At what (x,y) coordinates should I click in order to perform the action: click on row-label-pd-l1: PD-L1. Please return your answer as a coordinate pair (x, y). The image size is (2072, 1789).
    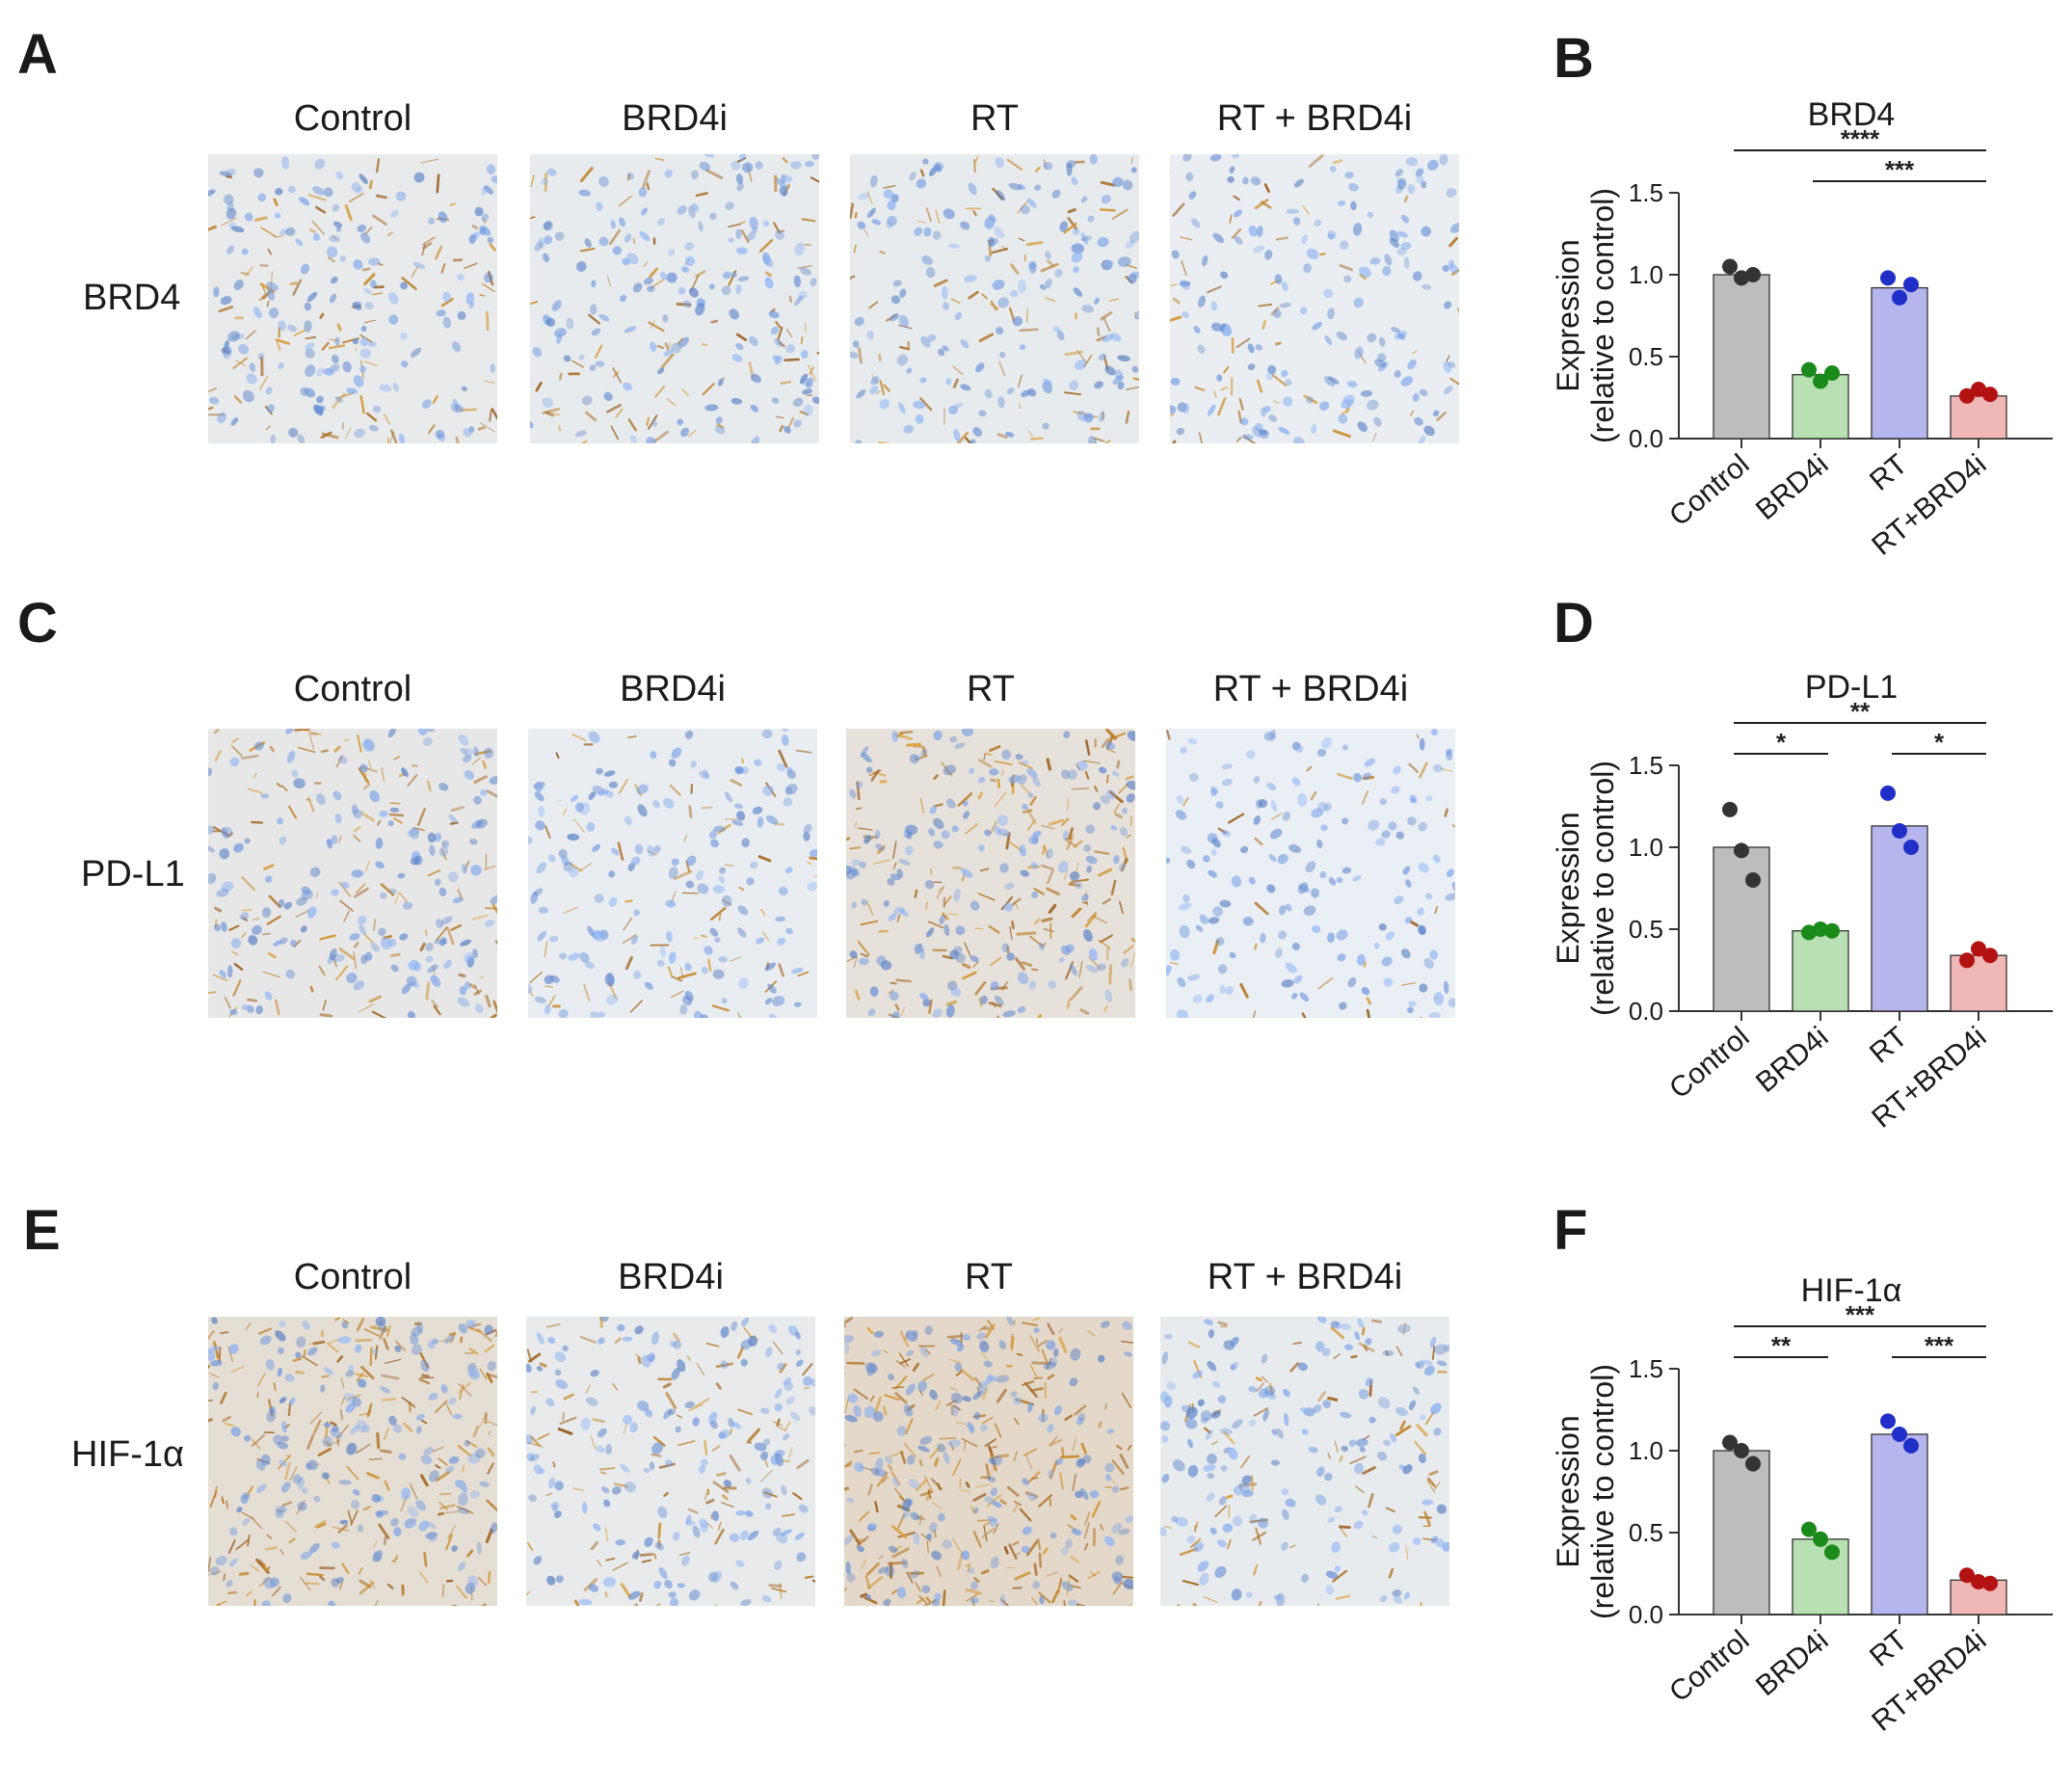
    Looking at the image, I should click on (133, 874).